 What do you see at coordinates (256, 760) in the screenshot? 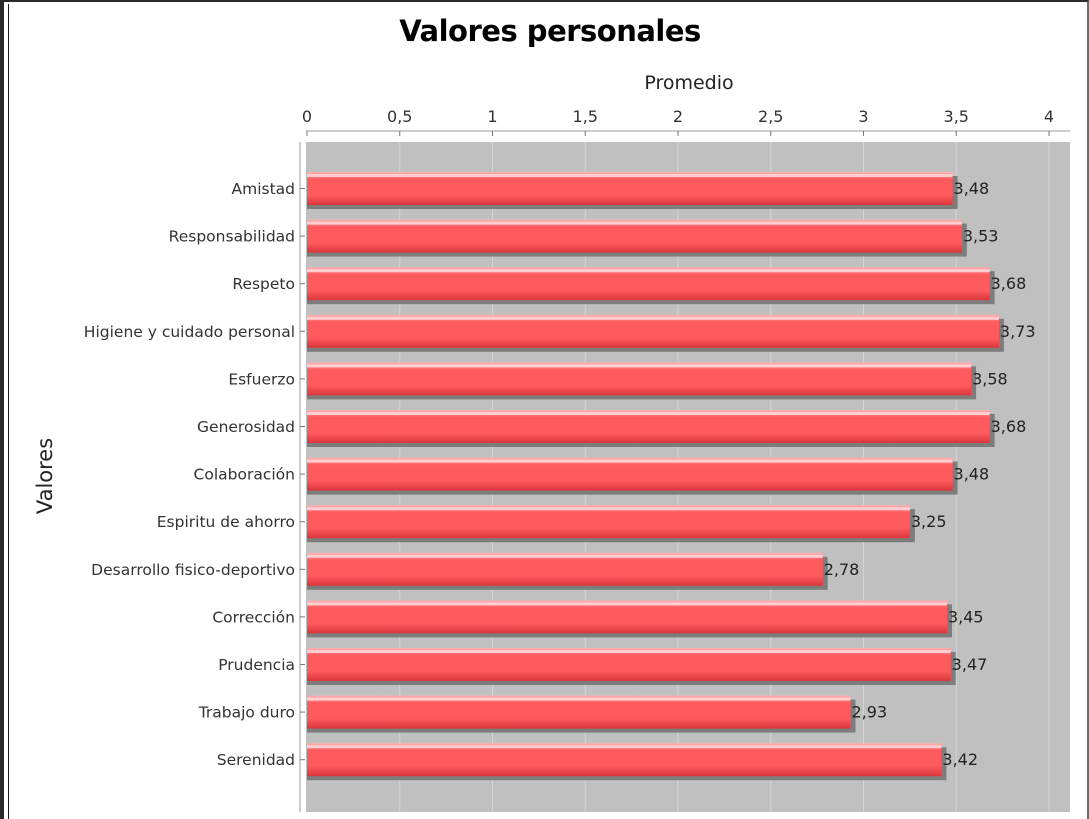
I see `category-label: Serenidad` at bounding box center [256, 760].